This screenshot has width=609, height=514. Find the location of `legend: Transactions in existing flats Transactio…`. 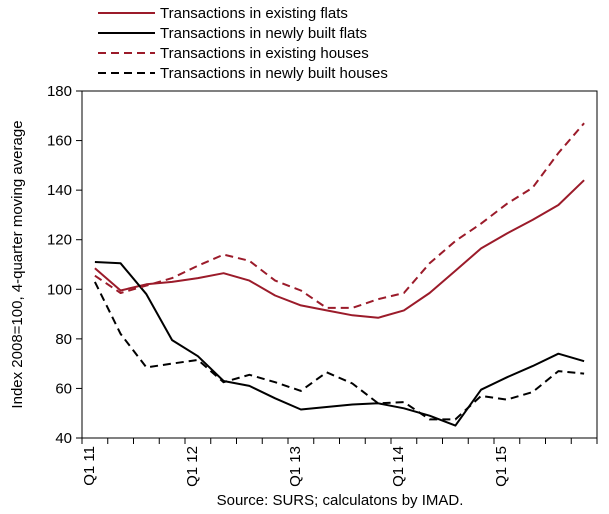

legend: Transactions in existing flats Transactio… is located at coordinates (243, 43).